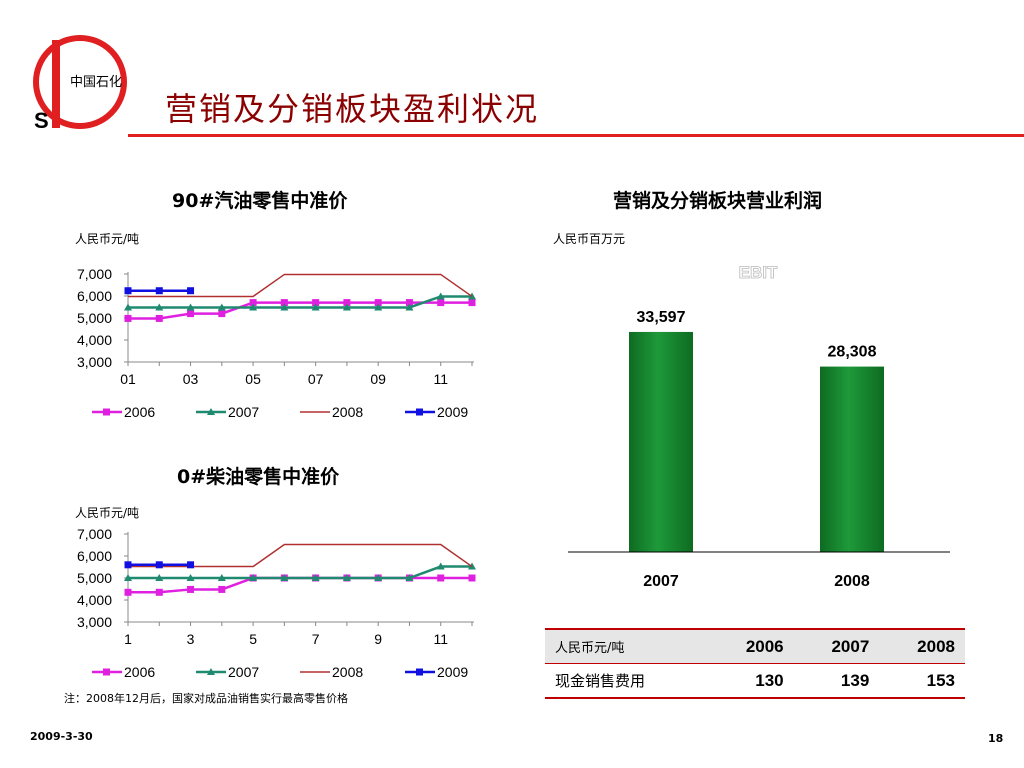  Describe the element at coordinates (128, 639) in the screenshot. I see `x-tick-label: 1` at that location.